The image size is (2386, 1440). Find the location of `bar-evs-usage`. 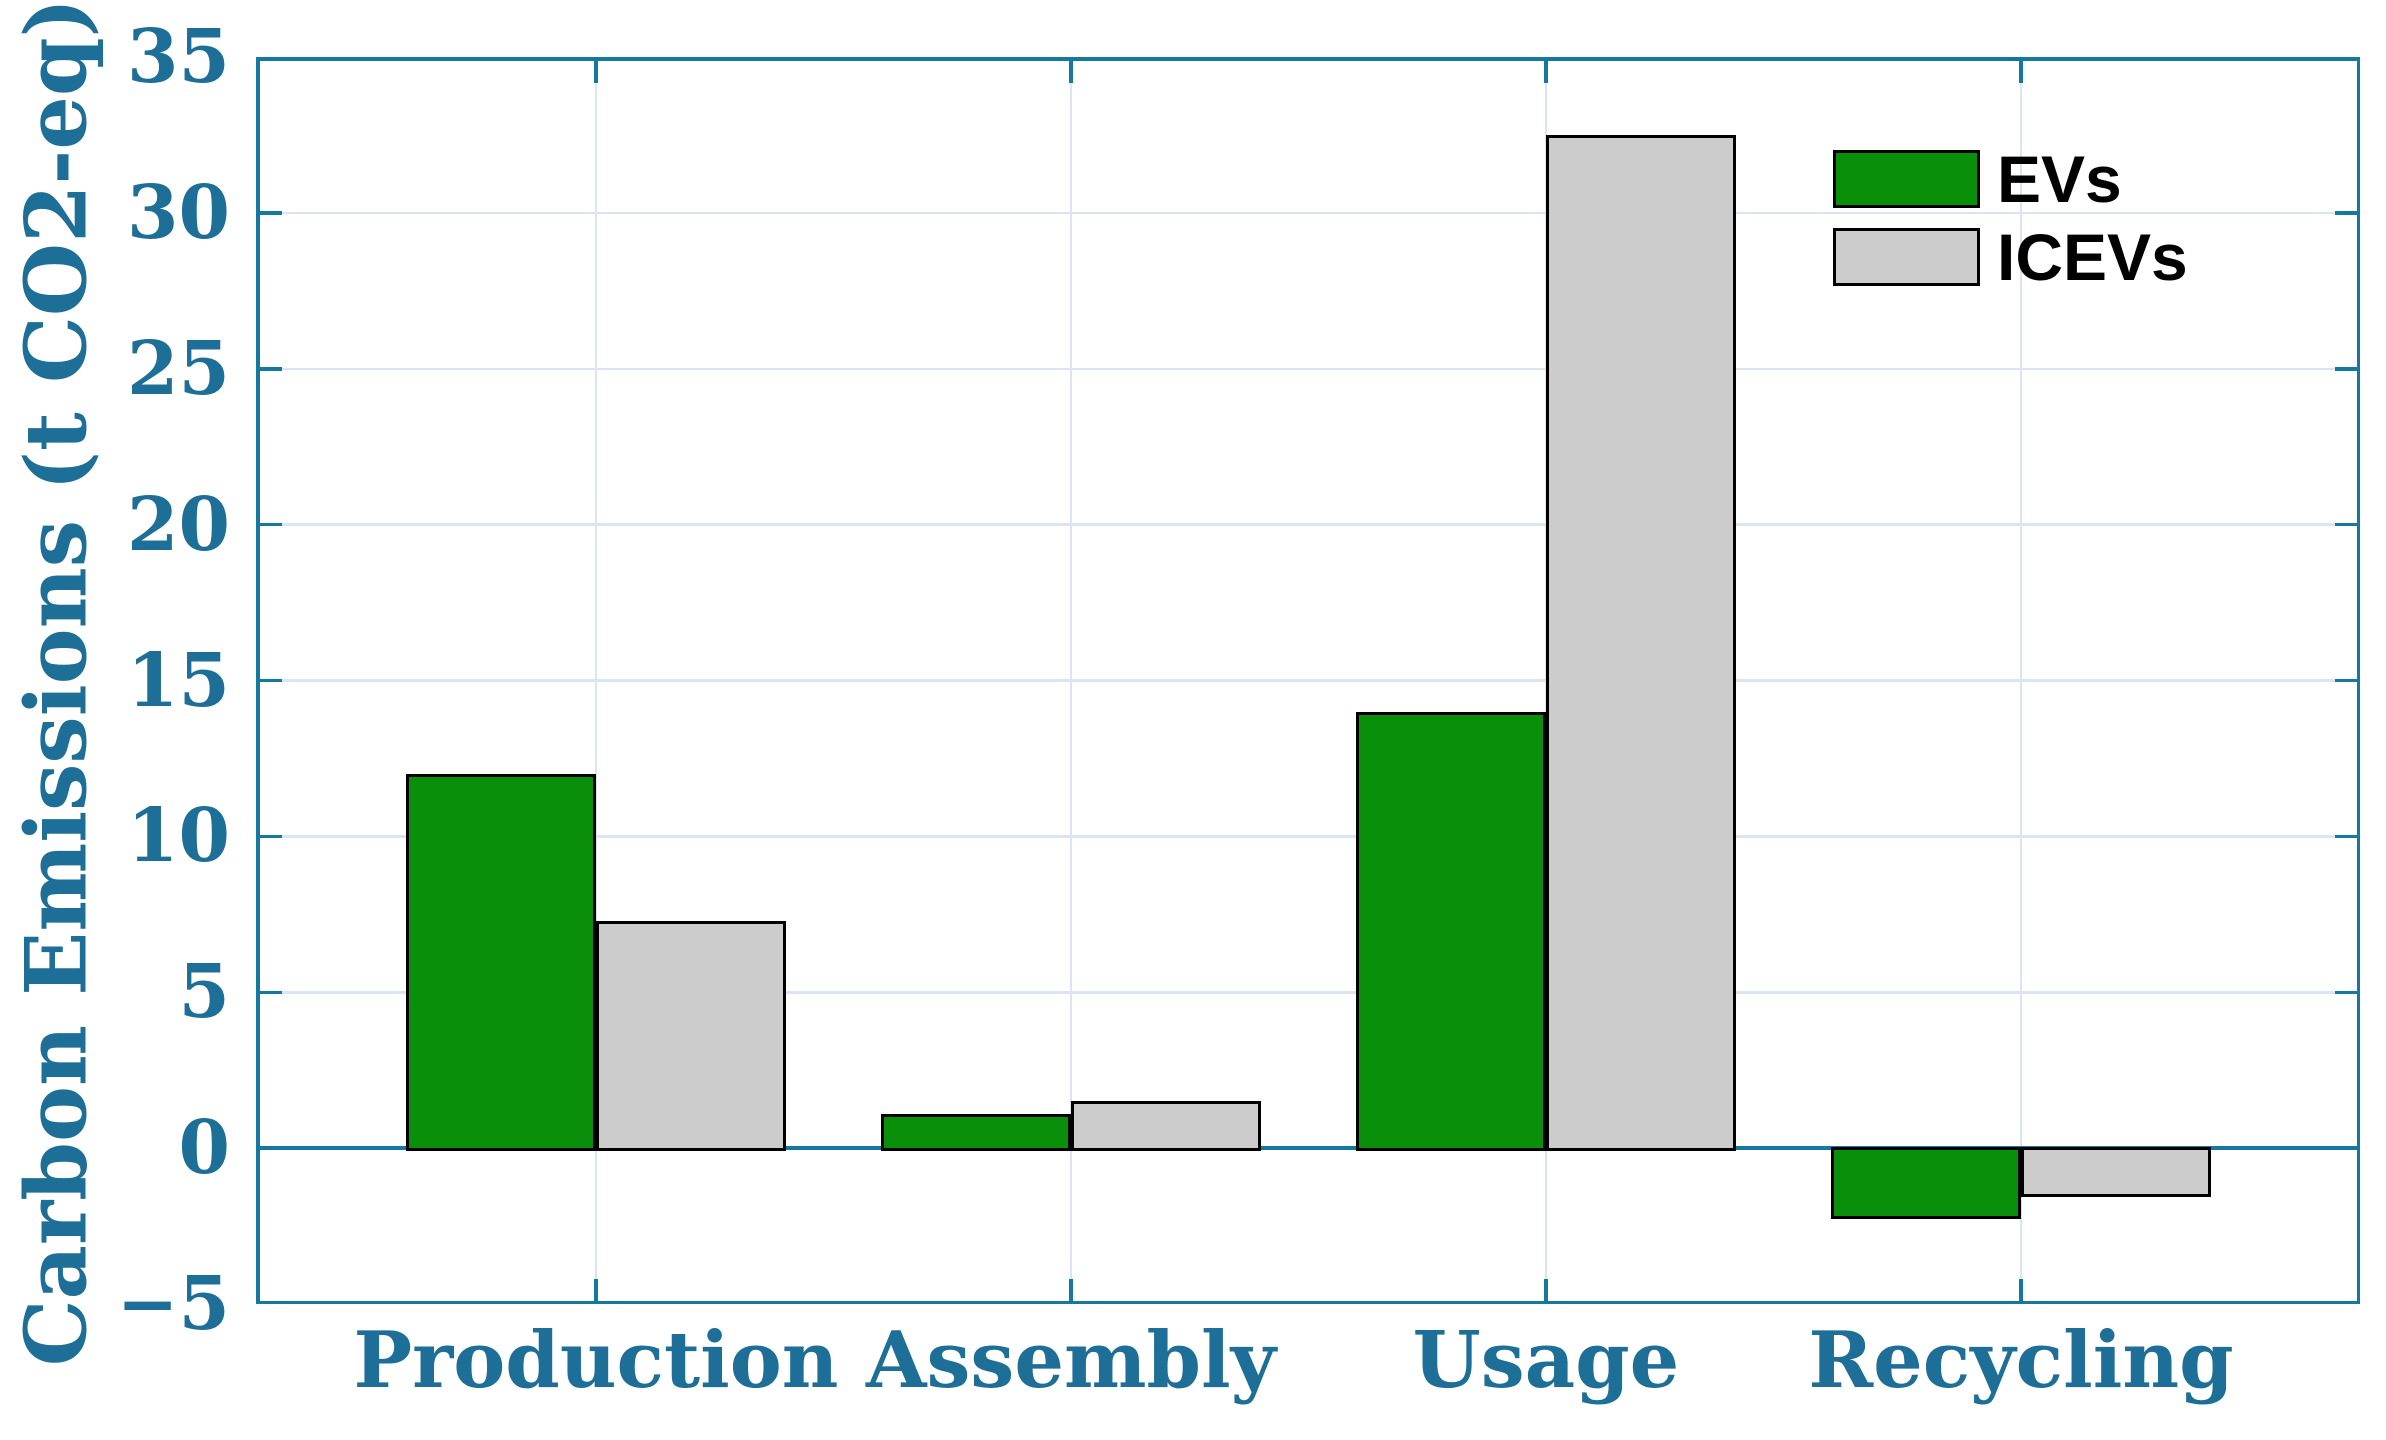

bar-evs-usage is located at coordinates (1451, 931).